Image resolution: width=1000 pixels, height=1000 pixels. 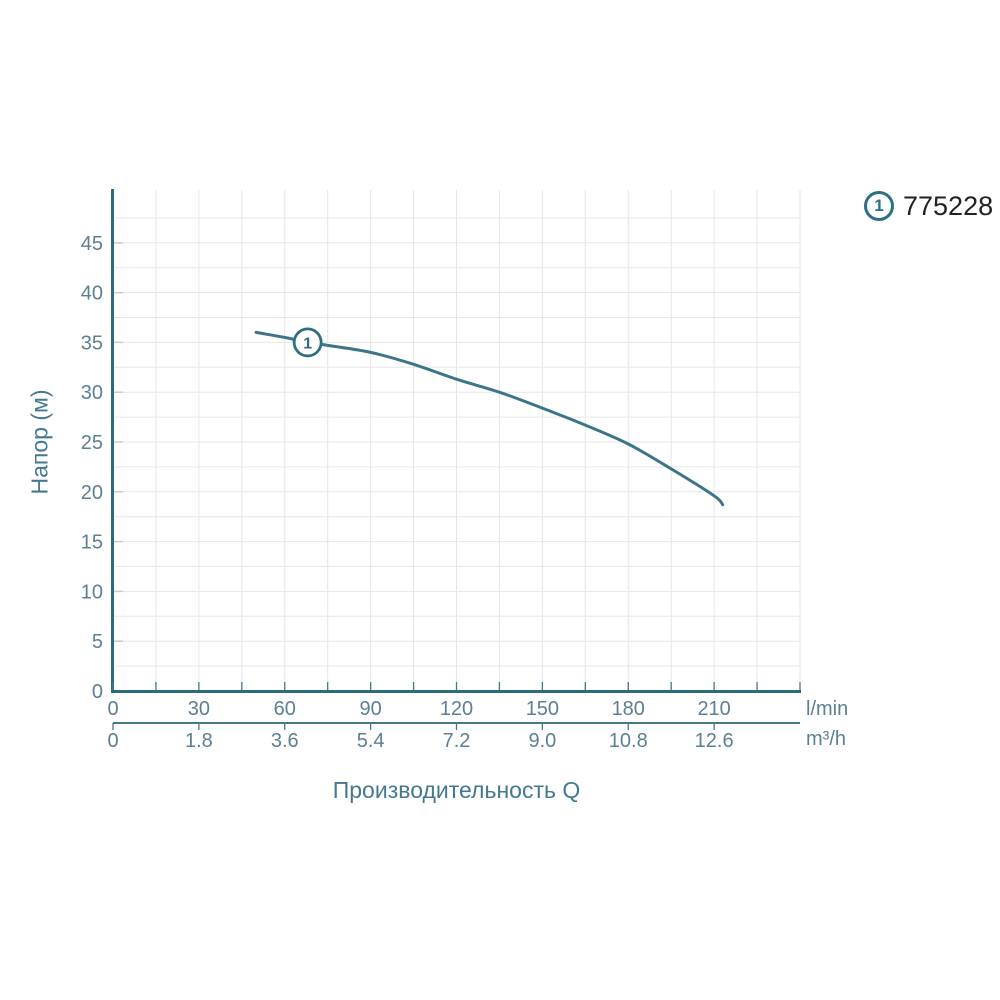 I want to click on y-tick-label: 40, so click(x=92, y=294).